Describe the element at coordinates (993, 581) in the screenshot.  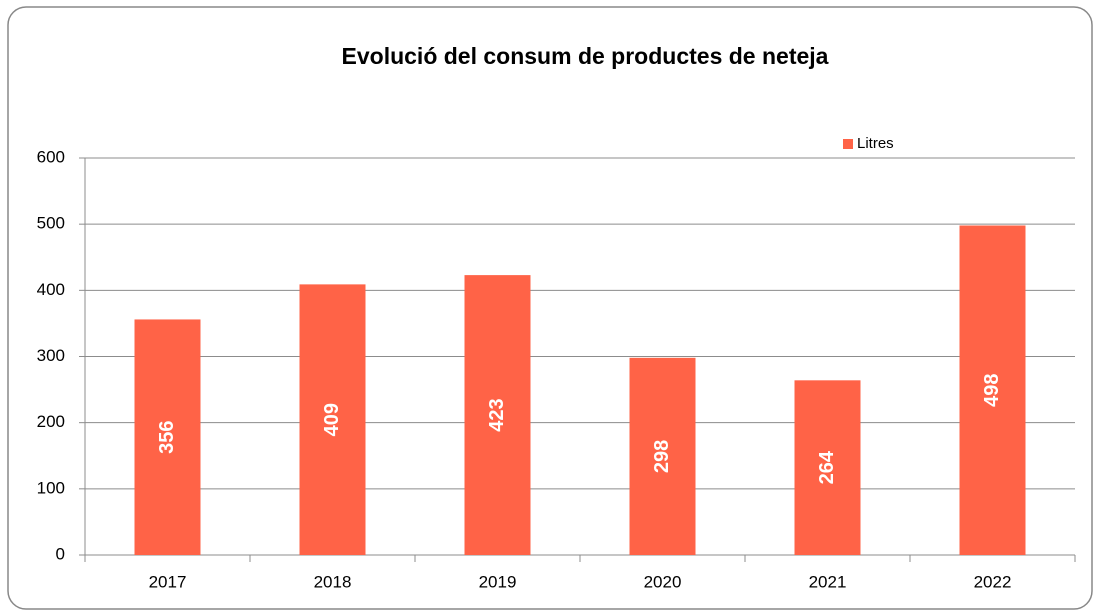
I see `x-tick-label: 2022` at that location.